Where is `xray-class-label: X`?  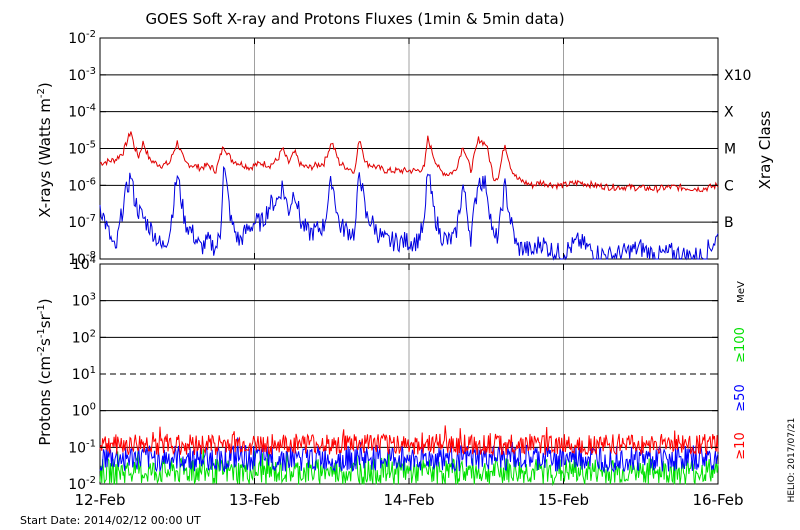 xray-class-label: X is located at coordinates (729, 113).